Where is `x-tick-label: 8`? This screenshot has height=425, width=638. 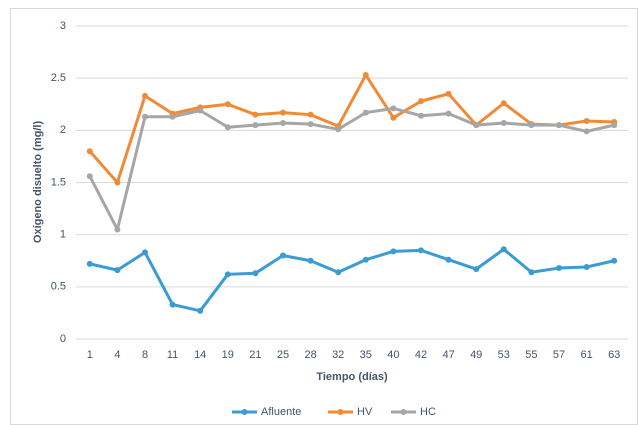 x-tick-label: 8 is located at coordinates (145, 355).